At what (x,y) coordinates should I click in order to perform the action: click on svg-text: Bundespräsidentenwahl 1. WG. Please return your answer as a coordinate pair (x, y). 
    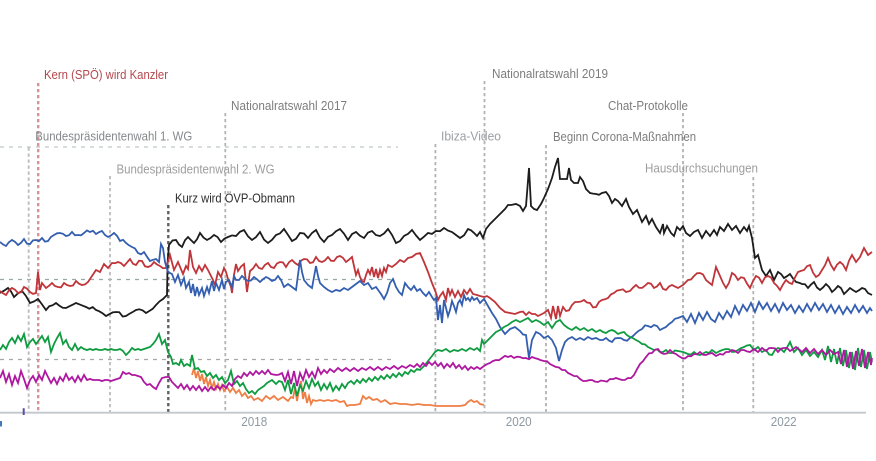
    Looking at the image, I should click on (113, 137).